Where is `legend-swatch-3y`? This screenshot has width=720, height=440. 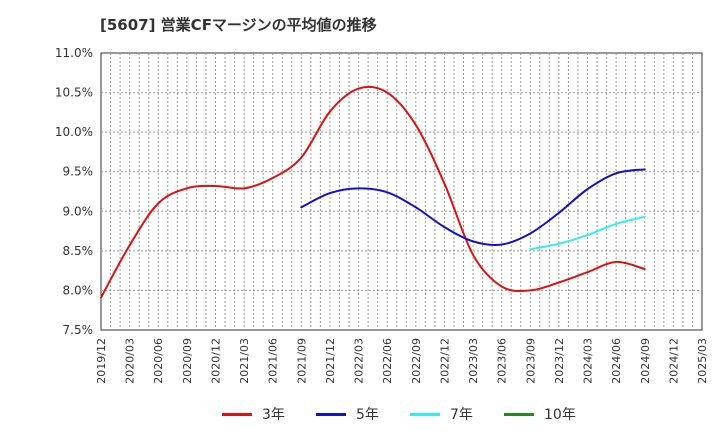
legend-swatch-3y is located at coordinates (237, 414).